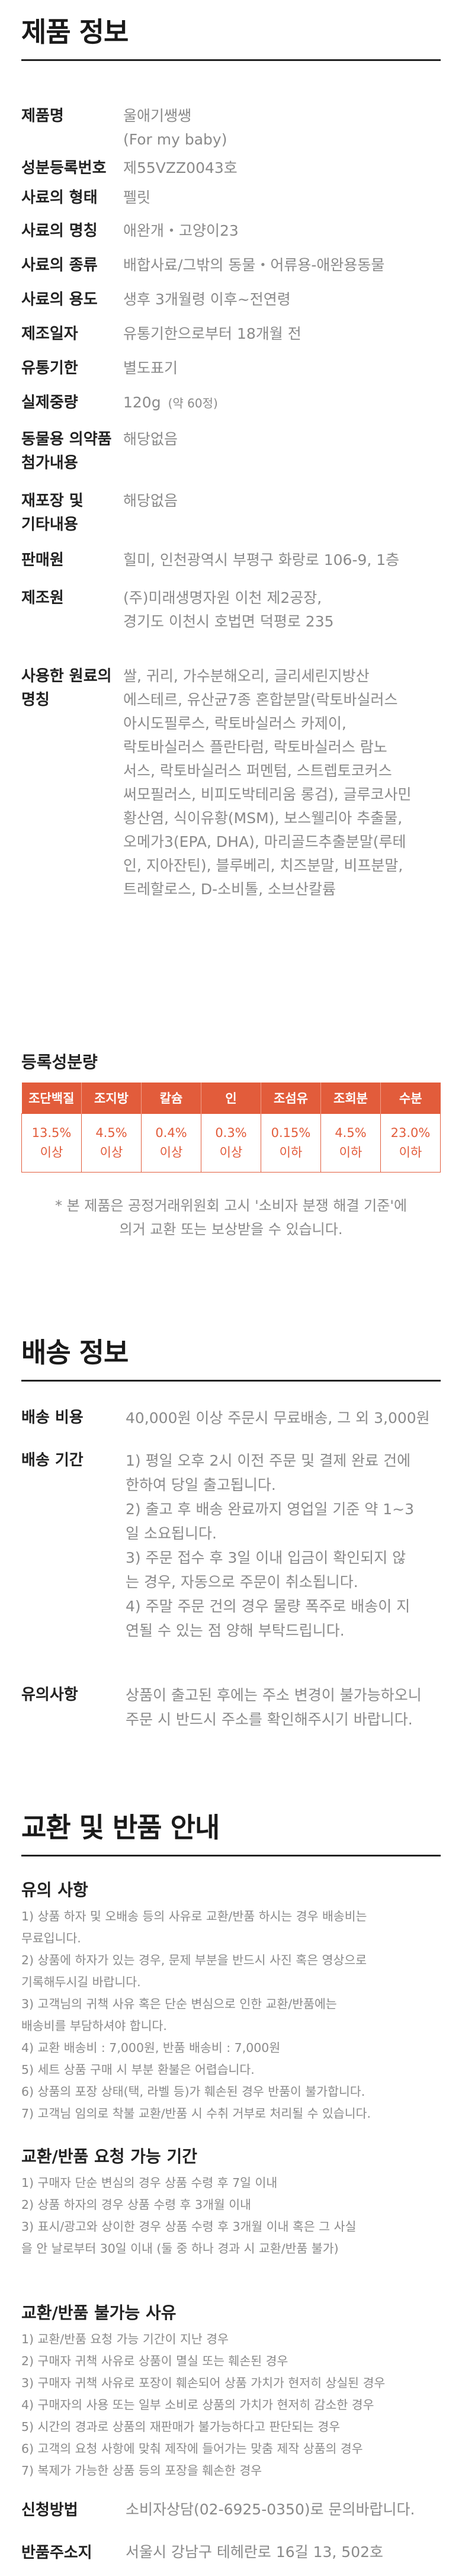 This screenshot has width=462, height=2576. Describe the element at coordinates (51, 1133) in the screenshot. I see `nutrition-value-text: 13.5%` at that location.